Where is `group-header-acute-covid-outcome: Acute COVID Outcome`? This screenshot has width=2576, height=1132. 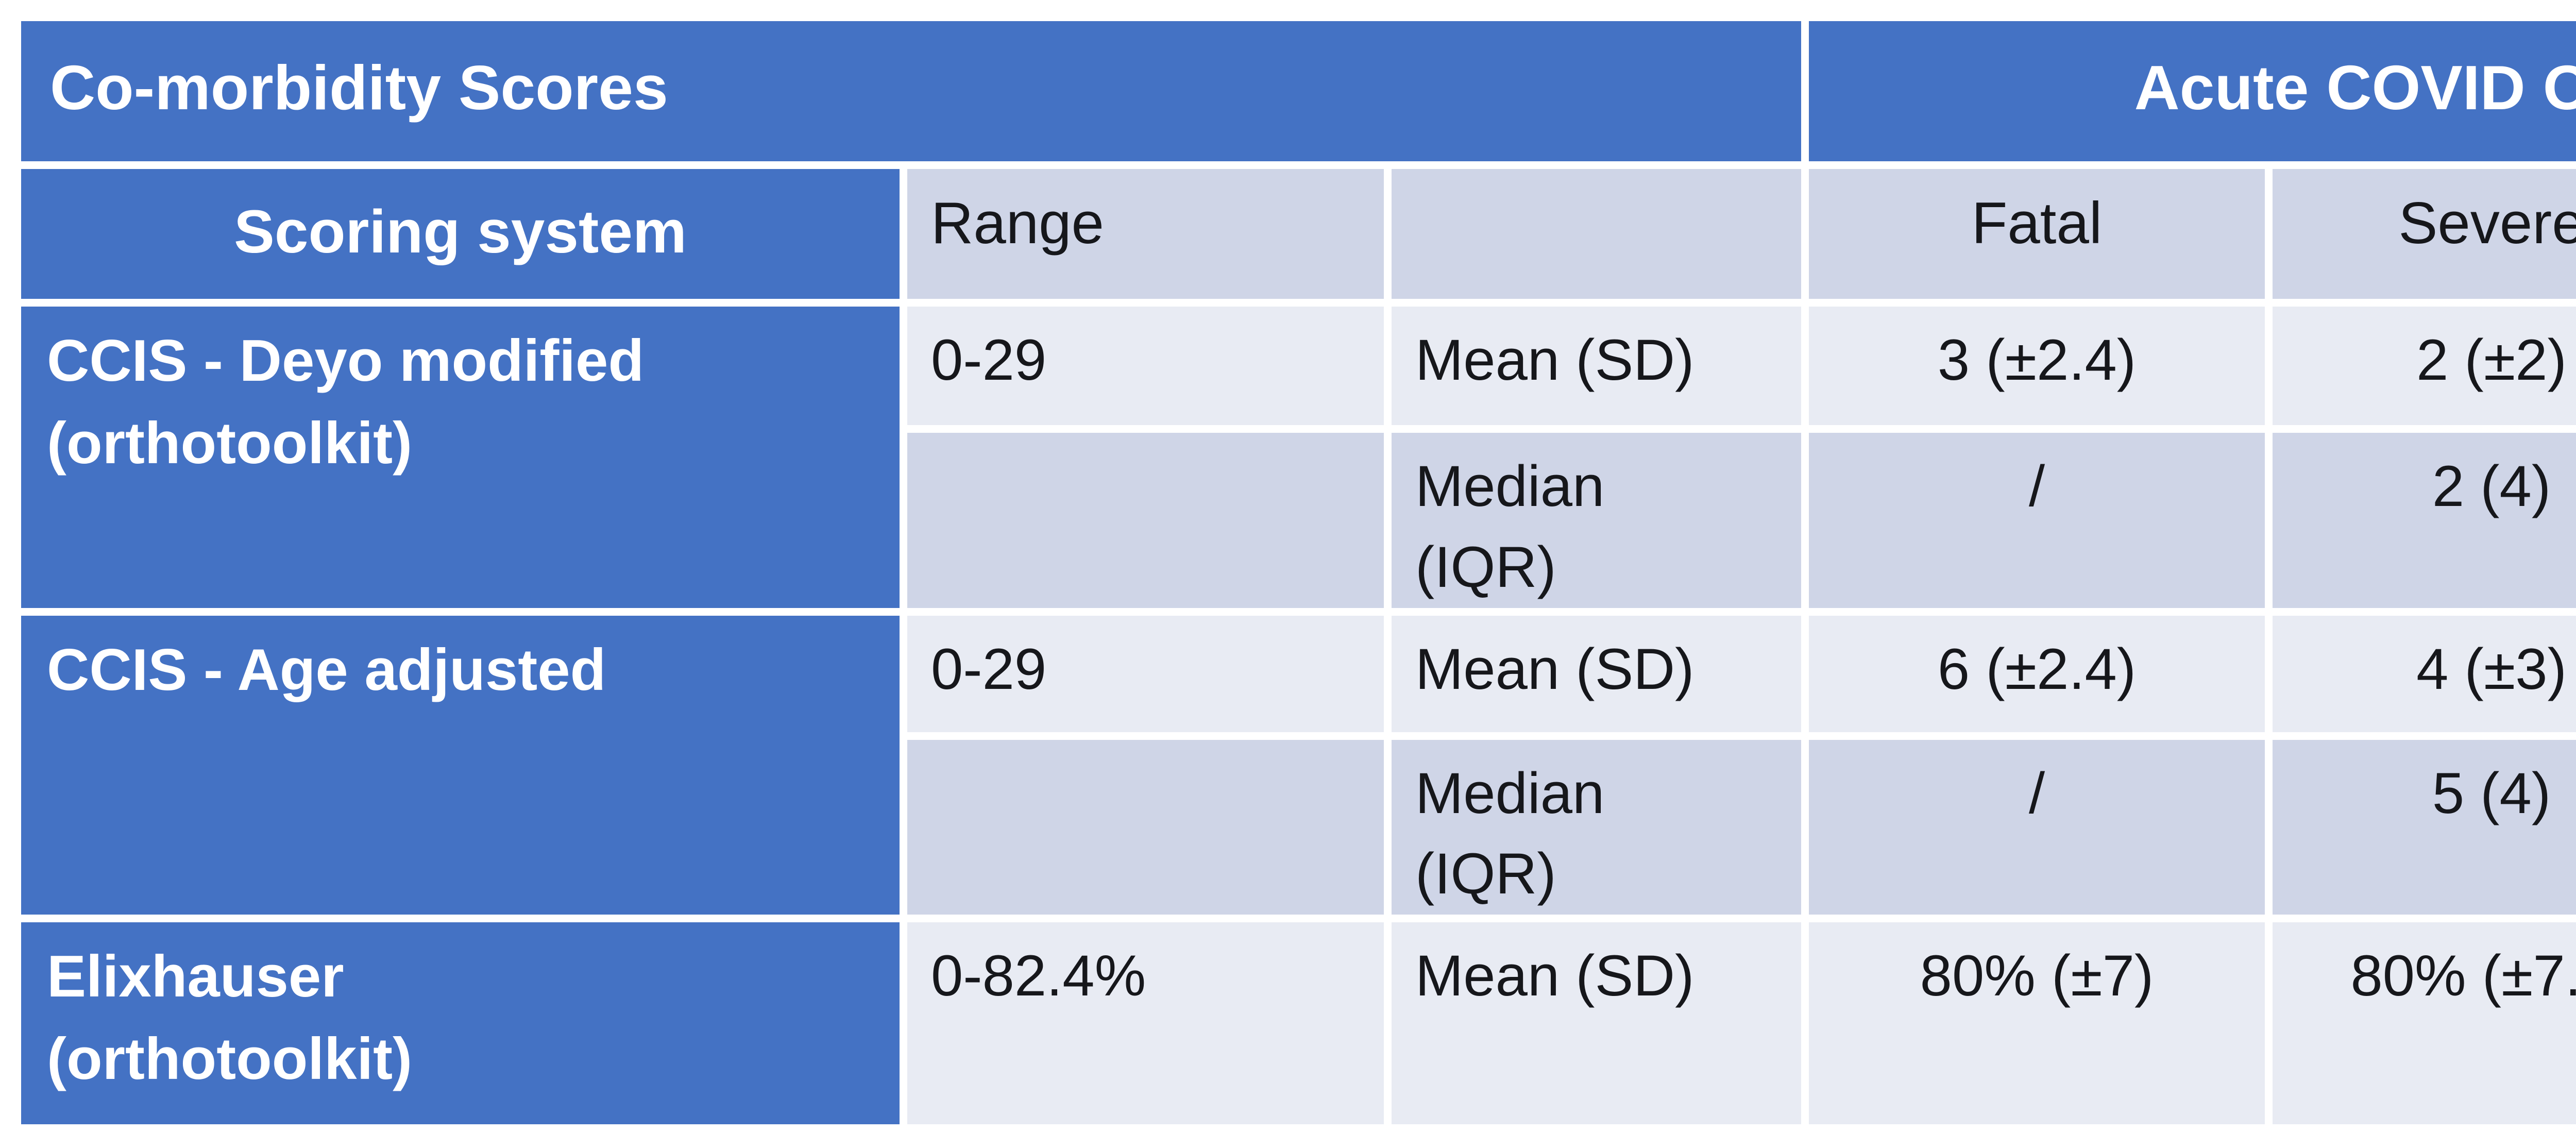 group-header-acute-covid-outcome: Acute COVID Outcome is located at coordinates (2192, 91).